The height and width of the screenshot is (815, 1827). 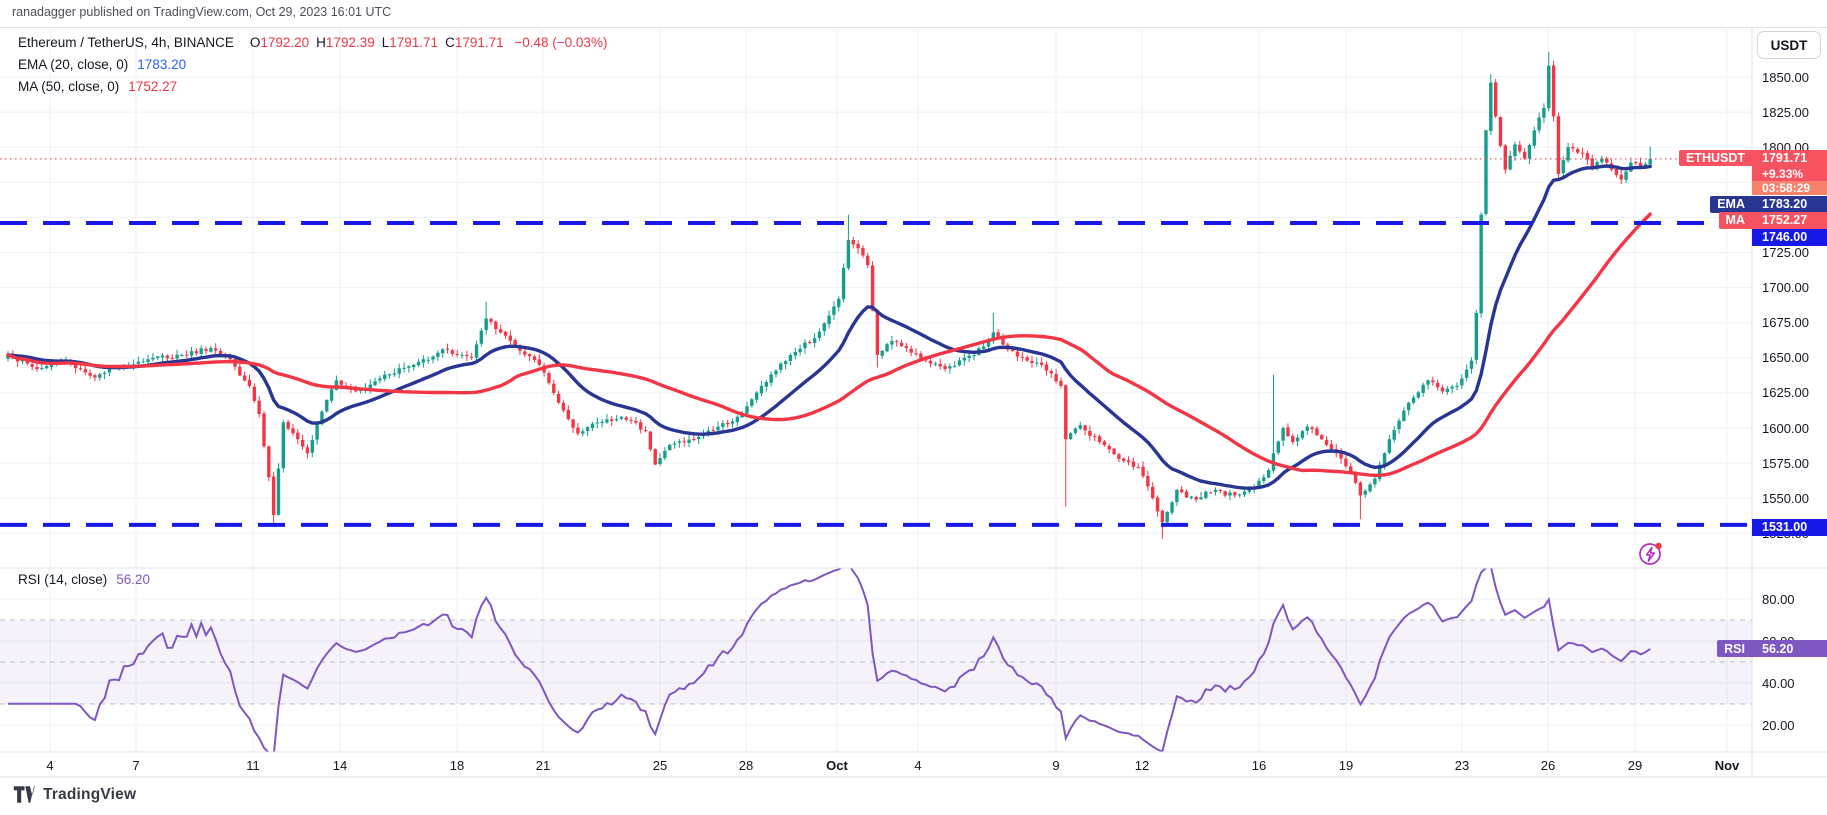 I want to click on symbol-tag-percent: +9.33%, so click(x=1789, y=173).